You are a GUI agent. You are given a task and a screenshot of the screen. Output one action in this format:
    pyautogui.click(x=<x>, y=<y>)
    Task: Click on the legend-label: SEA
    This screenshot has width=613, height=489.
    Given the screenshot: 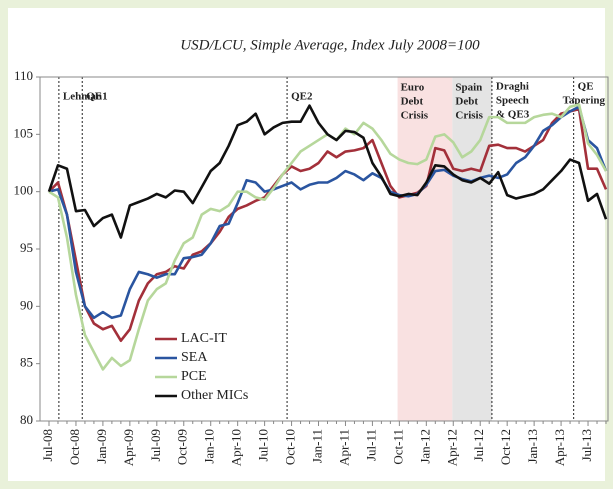 What is the action you would take?
    pyautogui.click(x=194, y=357)
    